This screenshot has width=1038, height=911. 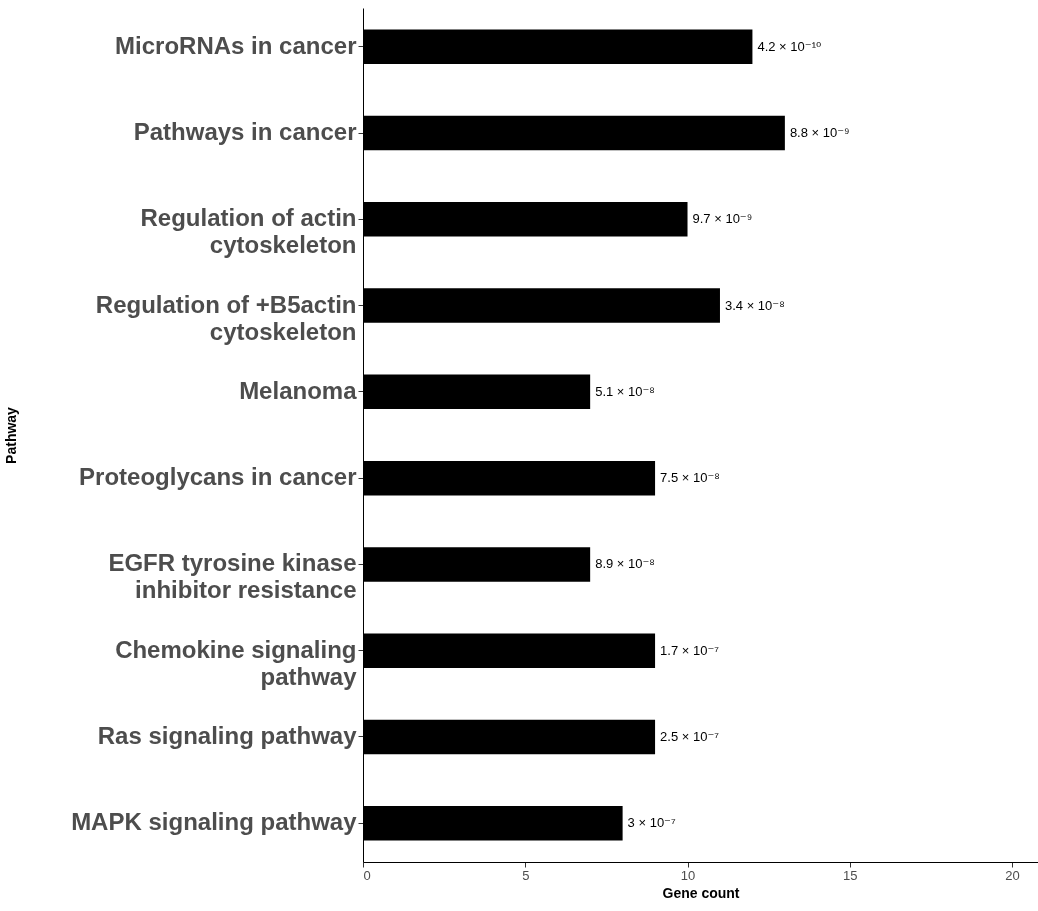 What do you see at coordinates (850, 875) in the screenshot?
I see `x-tick-label: 15` at bounding box center [850, 875].